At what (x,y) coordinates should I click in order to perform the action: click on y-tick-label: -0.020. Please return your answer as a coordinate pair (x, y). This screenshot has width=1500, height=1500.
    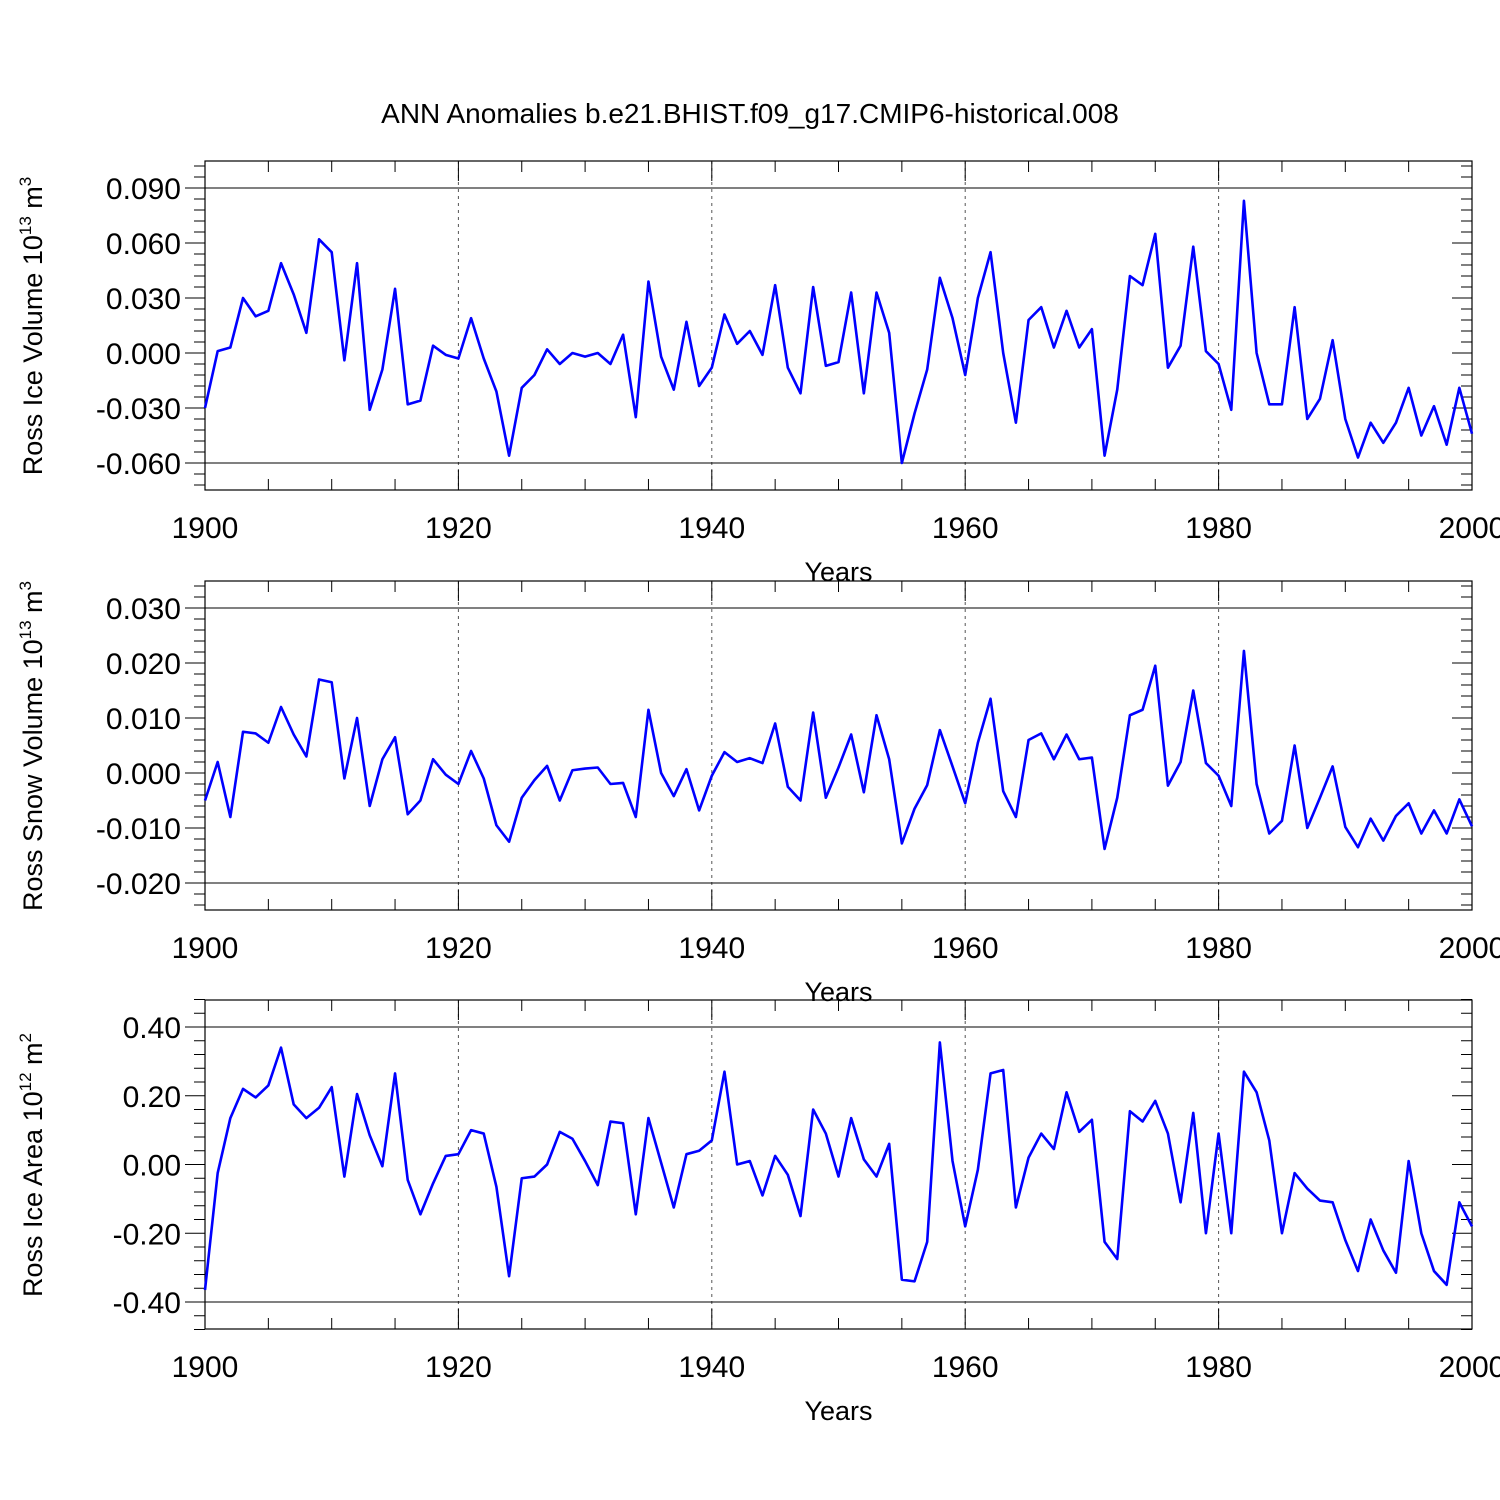
    Looking at the image, I should click on (138, 884).